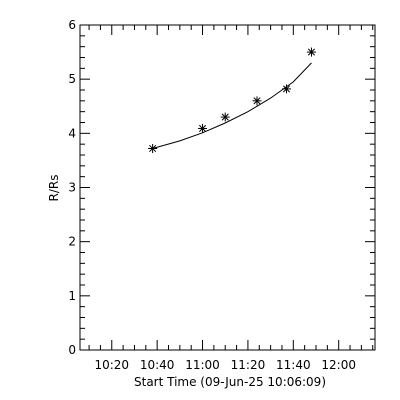 The image size is (400, 400). Describe the element at coordinates (72, 296) in the screenshot. I see `y-tick-label: 1` at that location.